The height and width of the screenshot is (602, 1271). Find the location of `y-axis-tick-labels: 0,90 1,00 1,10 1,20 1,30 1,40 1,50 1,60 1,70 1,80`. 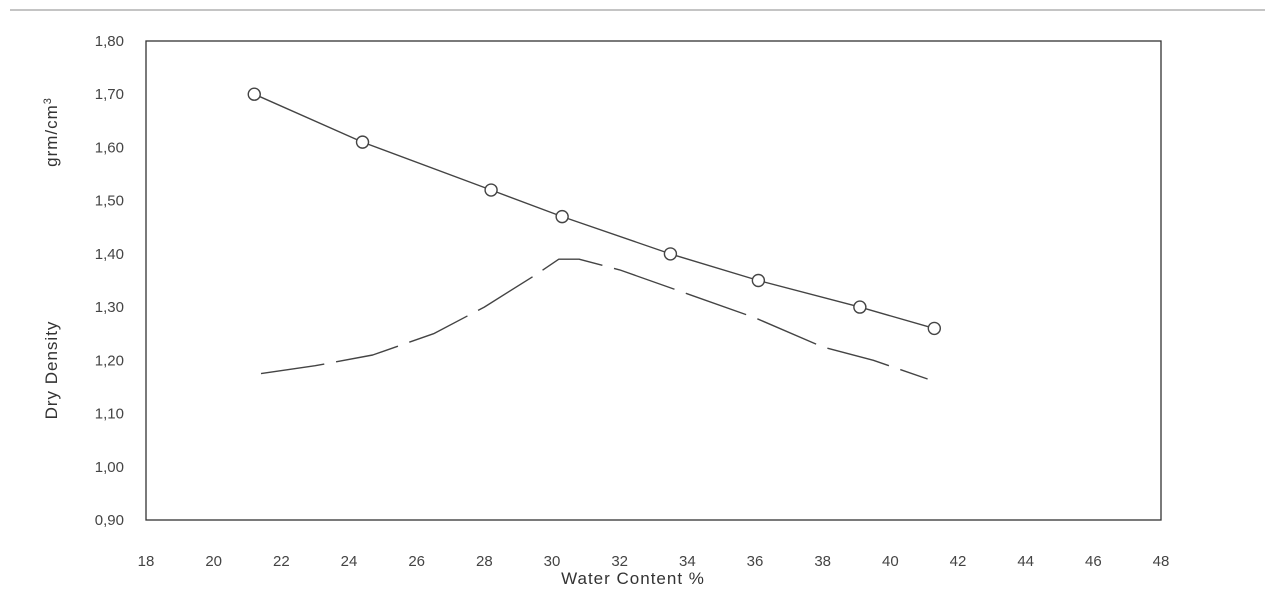

y-axis-tick-labels: 0,90 1,00 1,10 1,20 1,30 1,40 1,50 1,60 1,70 1,80 is located at coordinates (109, 281).